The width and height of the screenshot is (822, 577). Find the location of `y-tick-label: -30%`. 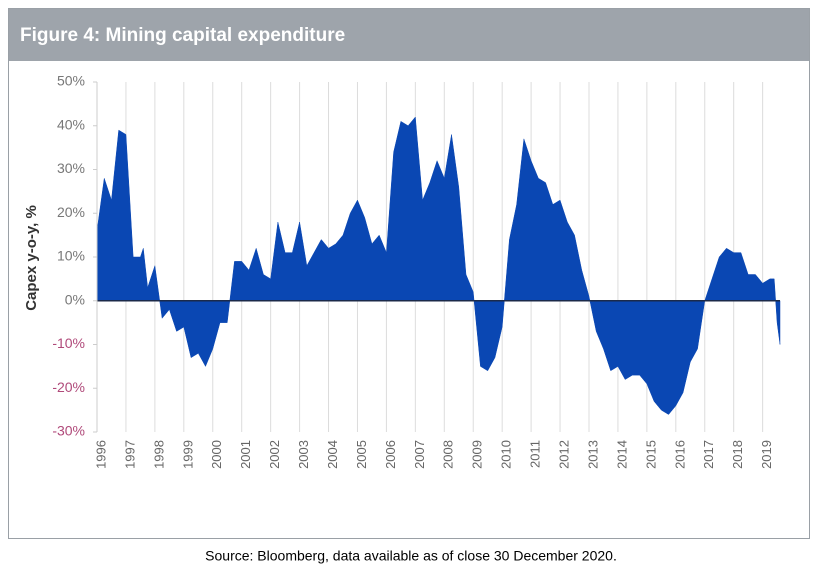

y-tick-label: -30% is located at coordinates (68, 431).